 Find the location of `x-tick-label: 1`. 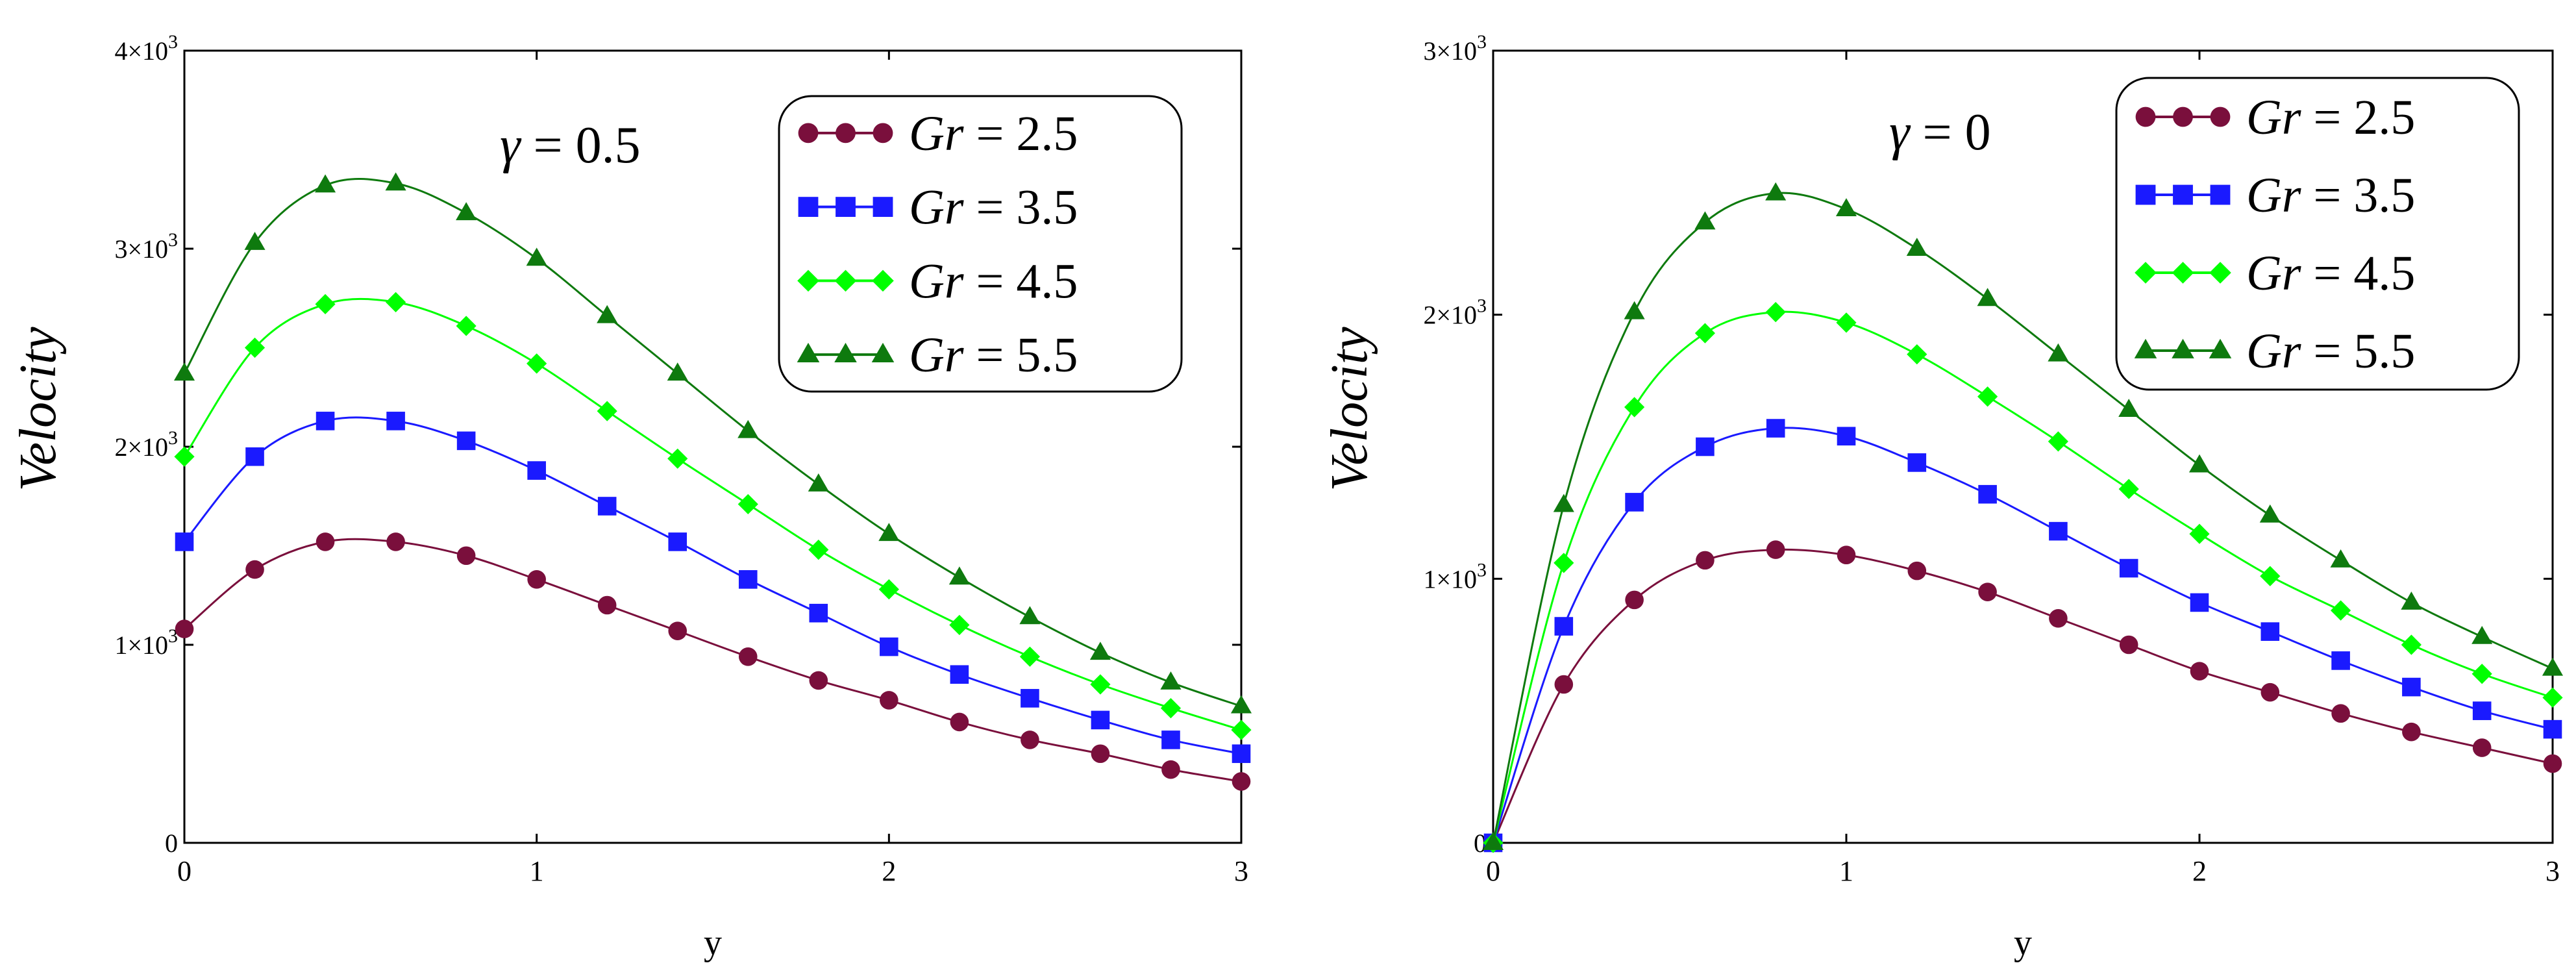

x-tick-label: 1 is located at coordinates (1846, 871).